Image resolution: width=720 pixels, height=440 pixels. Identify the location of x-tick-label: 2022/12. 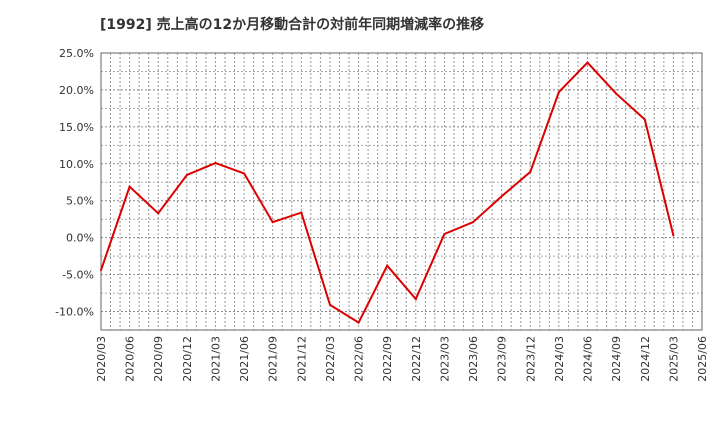
(416, 359).